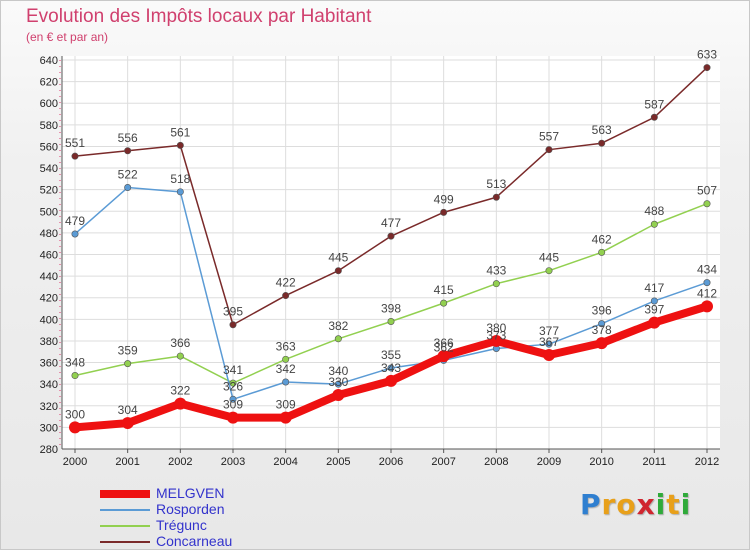 This screenshot has height=550, width=750. What do you see at coordinates (591, 504) in the screenshot?
I see `logo-letter: P` at bounding box center [591, 504].